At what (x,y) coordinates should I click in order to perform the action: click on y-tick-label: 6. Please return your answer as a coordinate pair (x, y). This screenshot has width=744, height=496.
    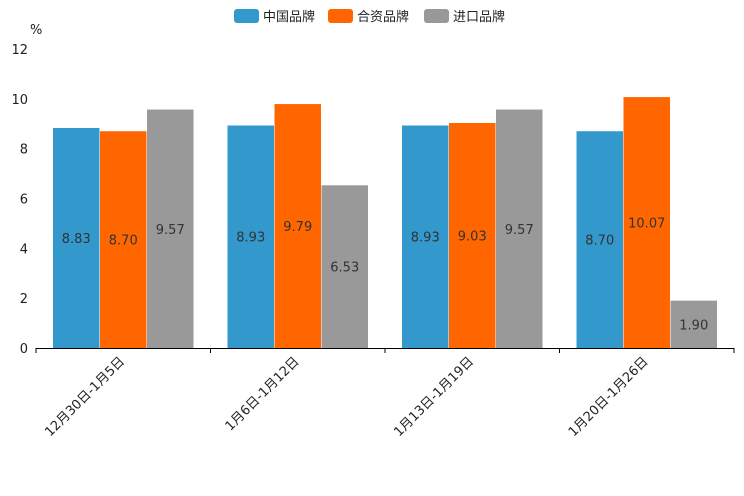
    Looking at the image, I should click on (24, 200).